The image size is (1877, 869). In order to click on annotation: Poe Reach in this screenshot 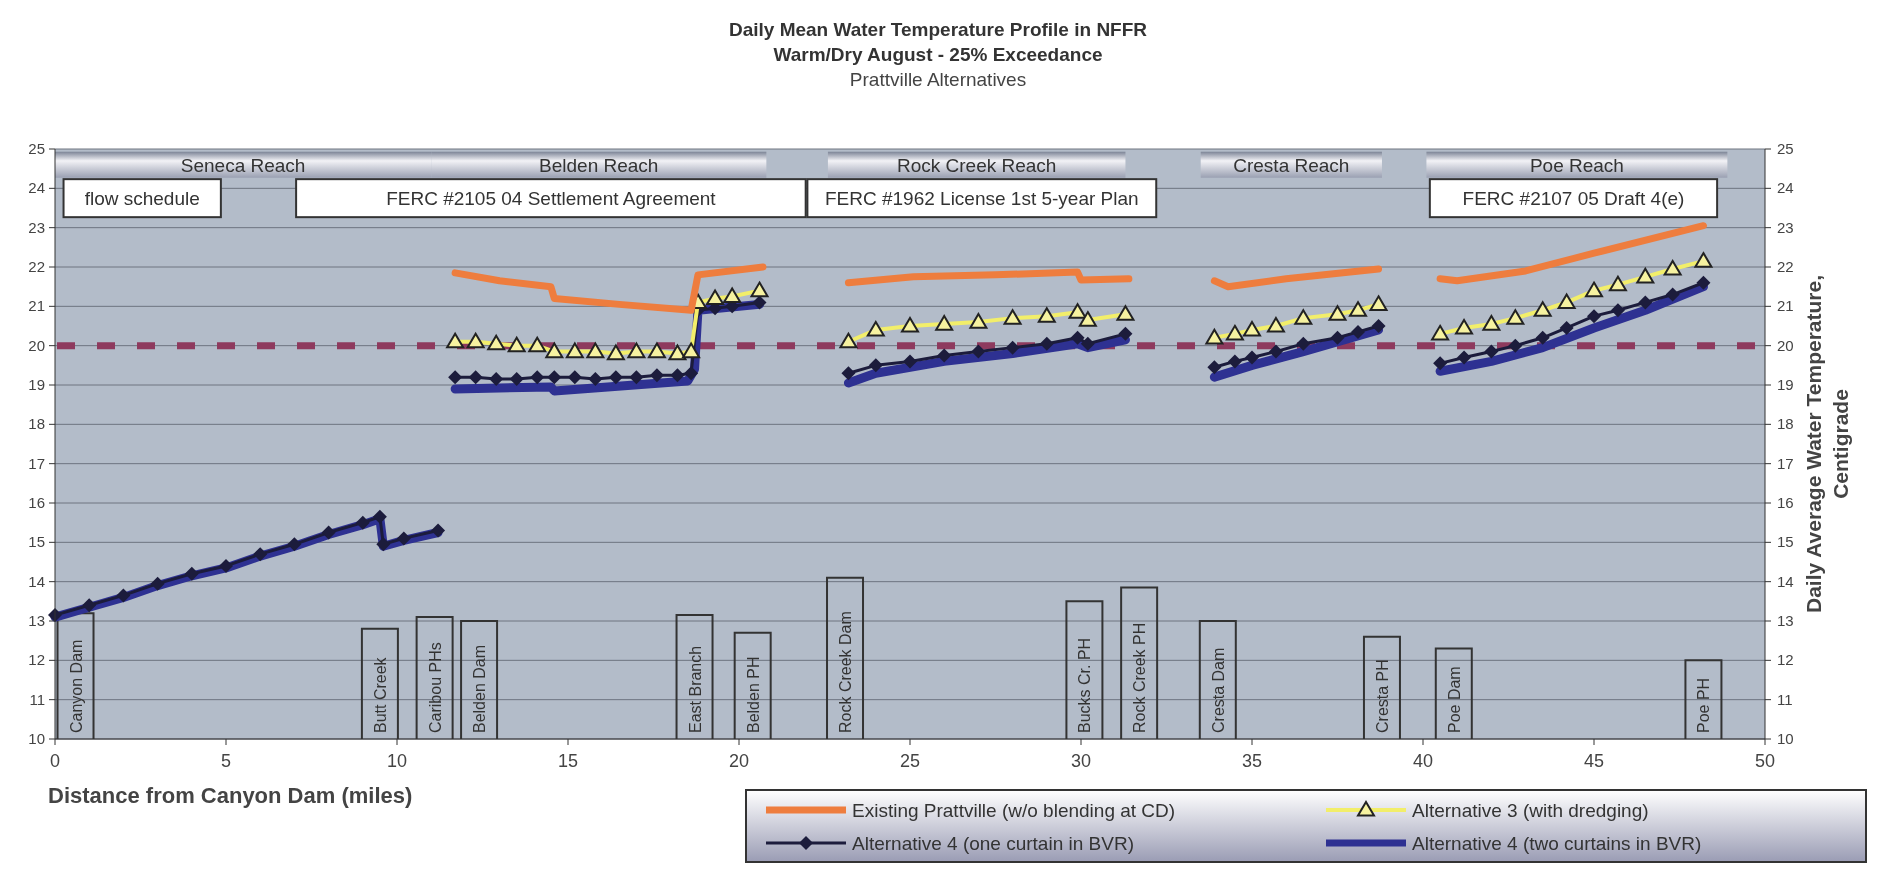, I will do `click(1576, 165)`.